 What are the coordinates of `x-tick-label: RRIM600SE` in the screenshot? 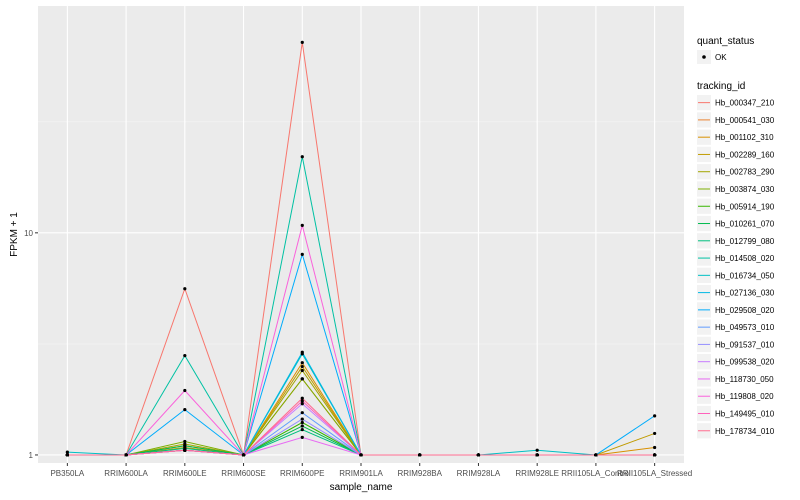 It's located at (243, 473).